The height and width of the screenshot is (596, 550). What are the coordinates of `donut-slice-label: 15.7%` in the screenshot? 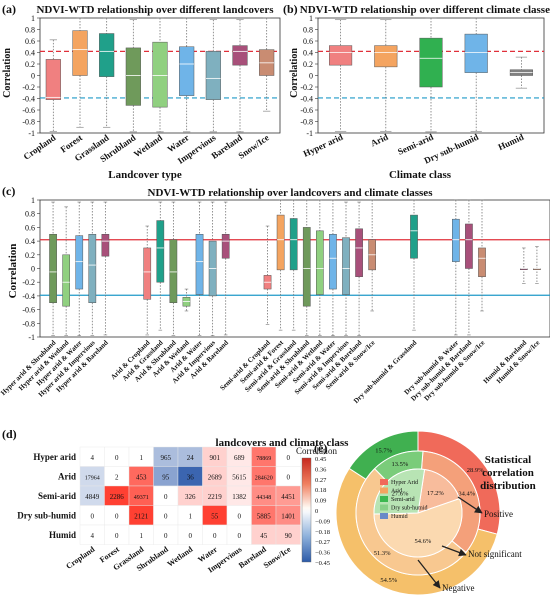 It's located at (383, 451).